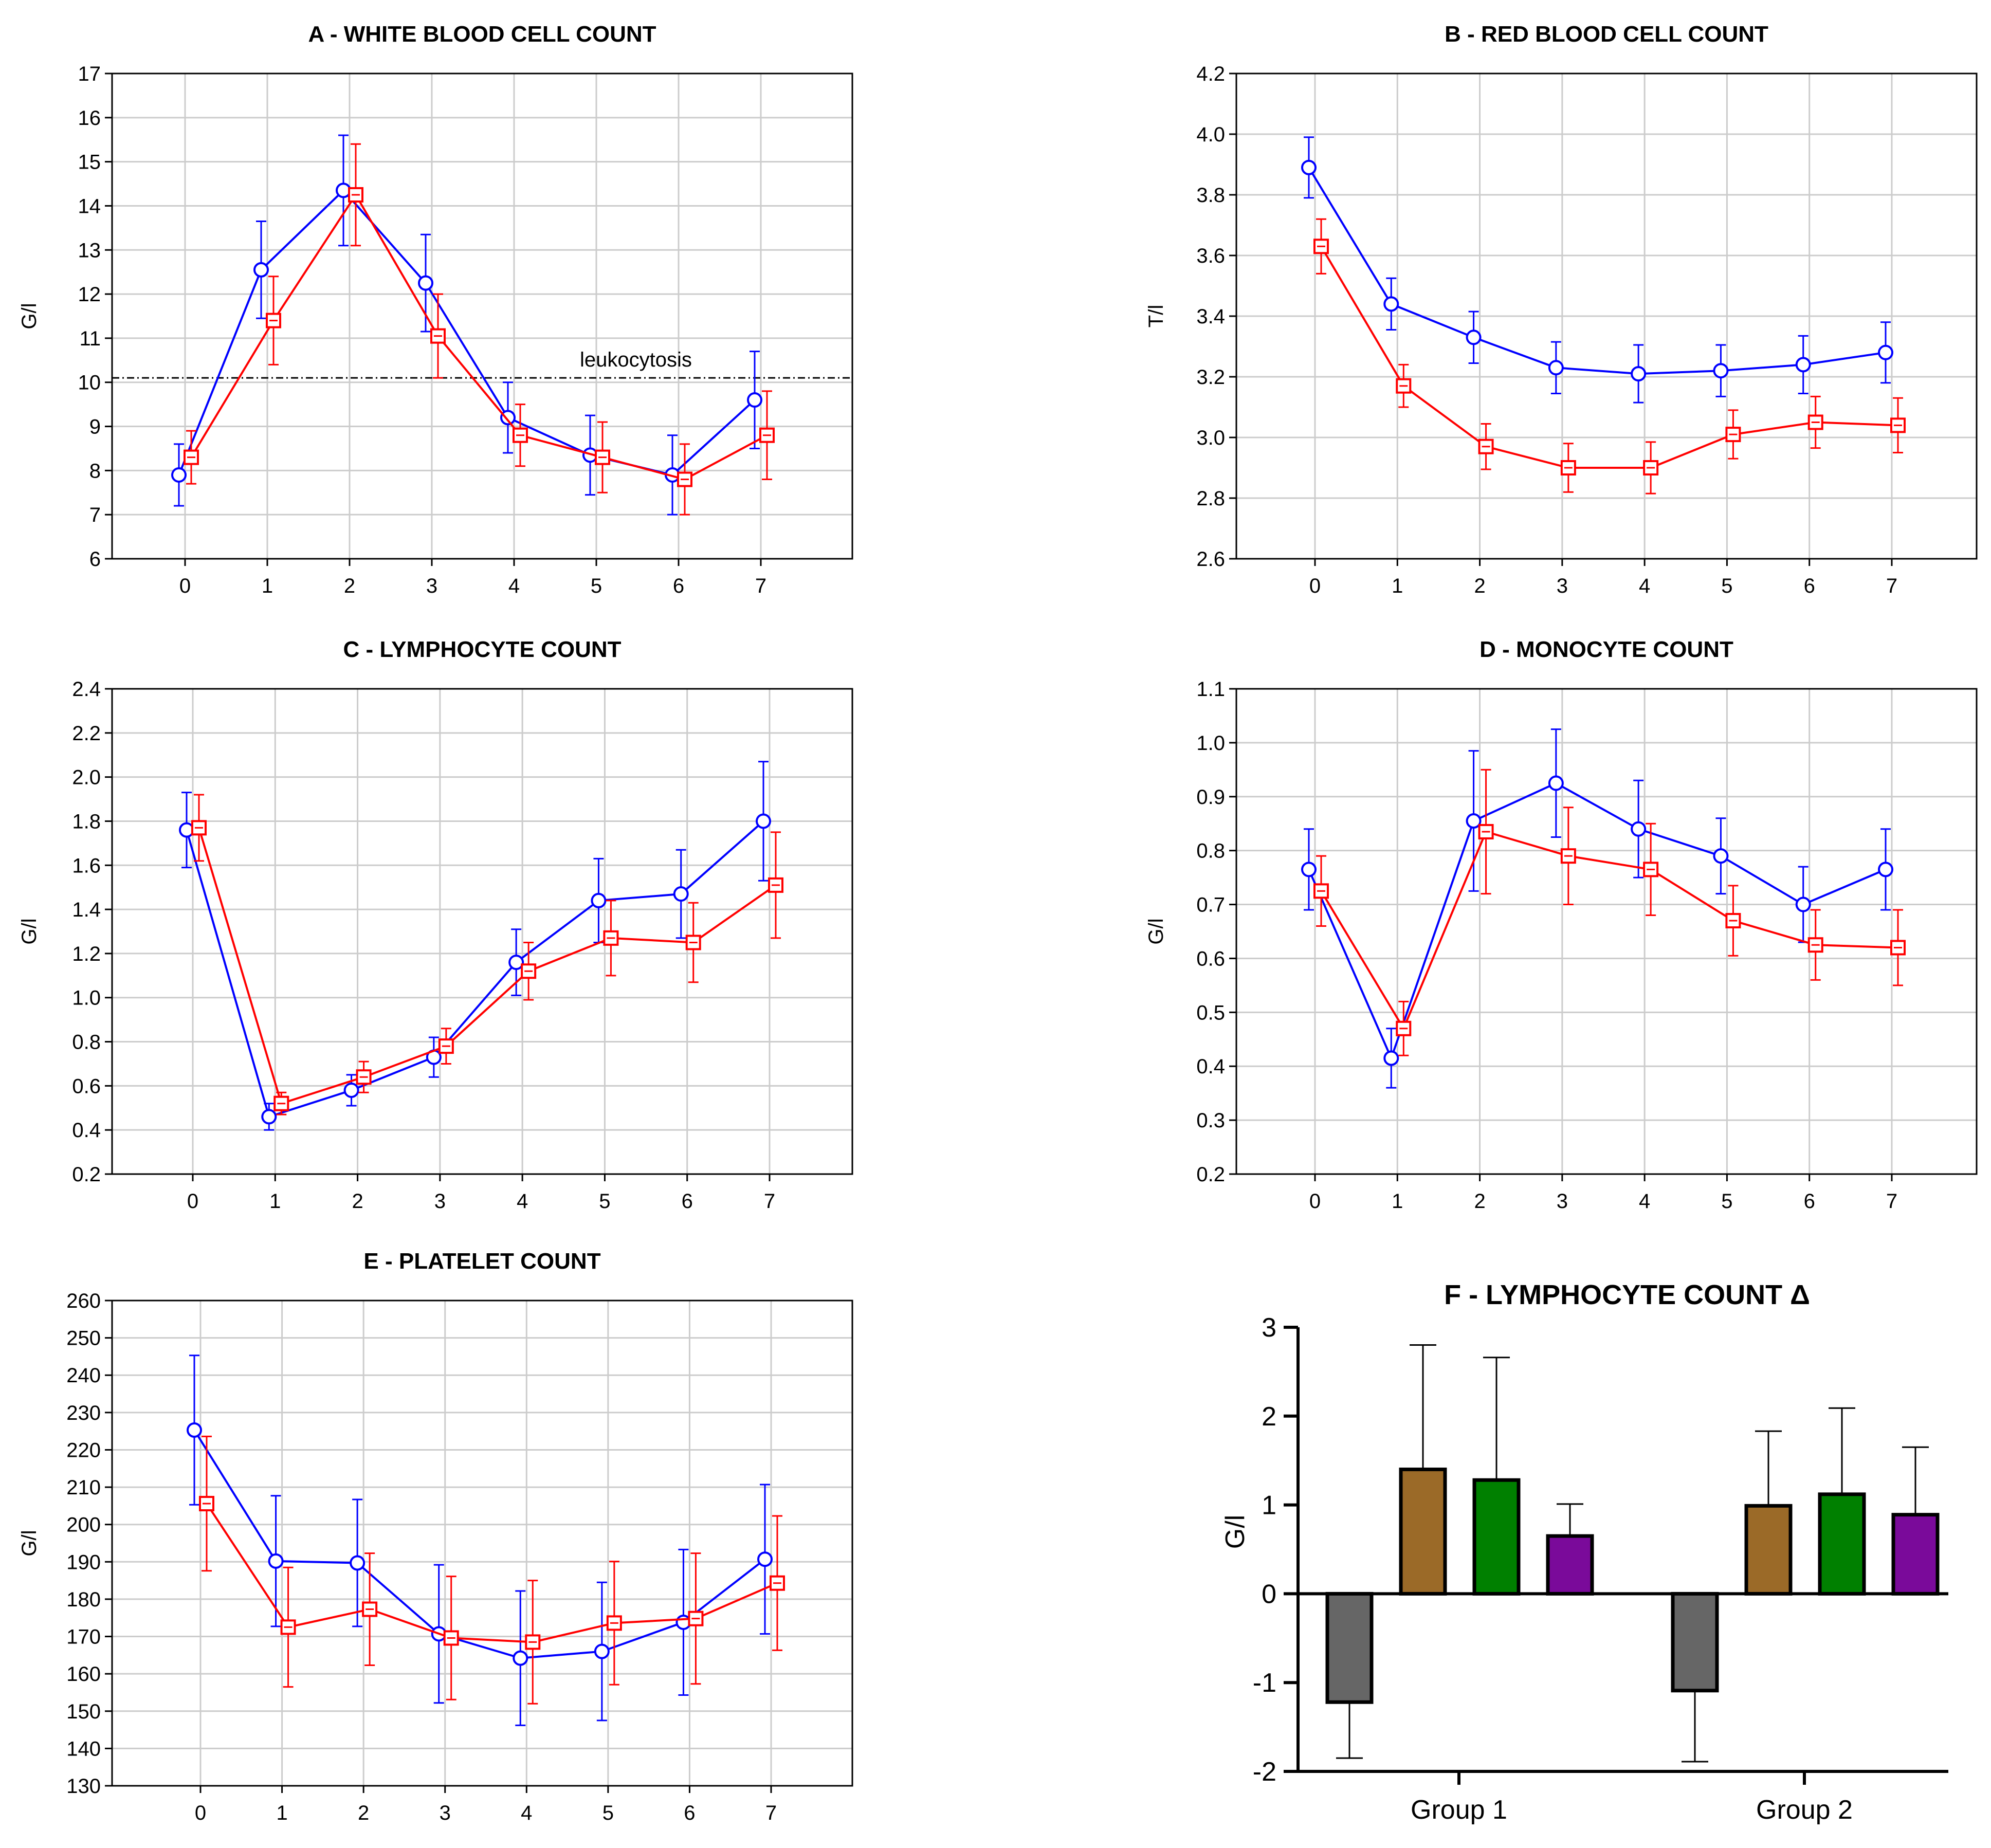 This screenshot has height=1848, width=1991. I want to click on y-tick-label: 250, so click(83, 1338).